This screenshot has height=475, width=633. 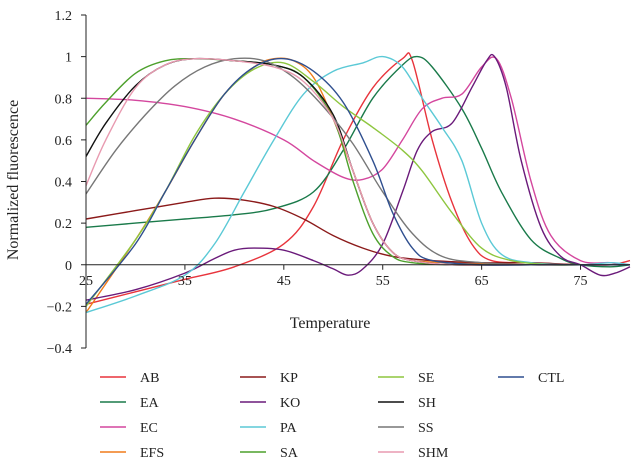 I want to click on x-tick-label: 55, so click(x=383, y=281).